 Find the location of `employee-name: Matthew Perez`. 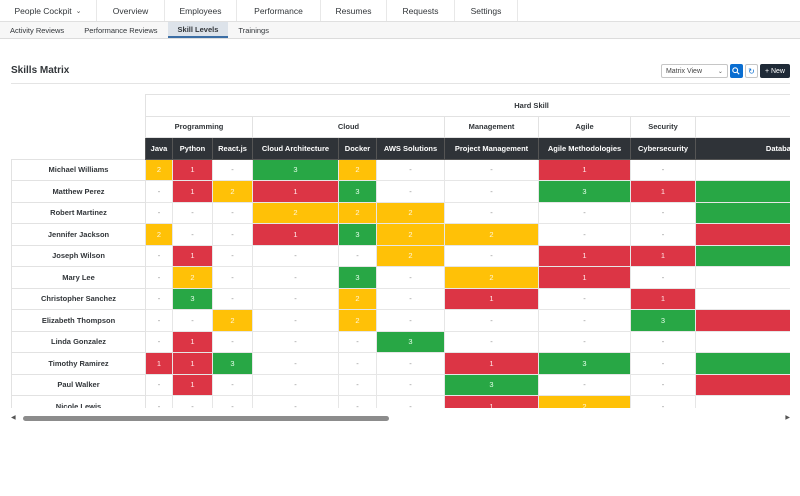

employee-name: Matthew Perez is located at coordinates (78, 191).